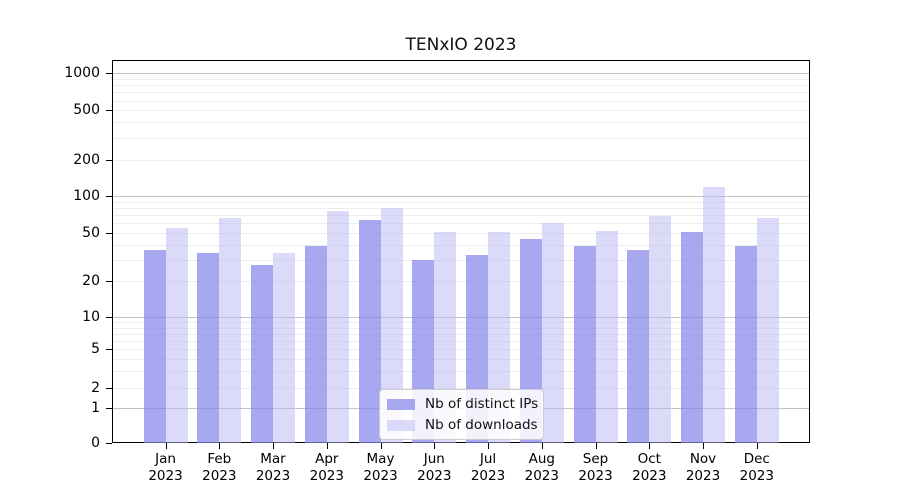 This screenshot has width=900, height=500. What do you see at coordinates (434, 467) in the screenshot?
I see `x-tick-label: Jun 2023` at bounding box center [434, 467].